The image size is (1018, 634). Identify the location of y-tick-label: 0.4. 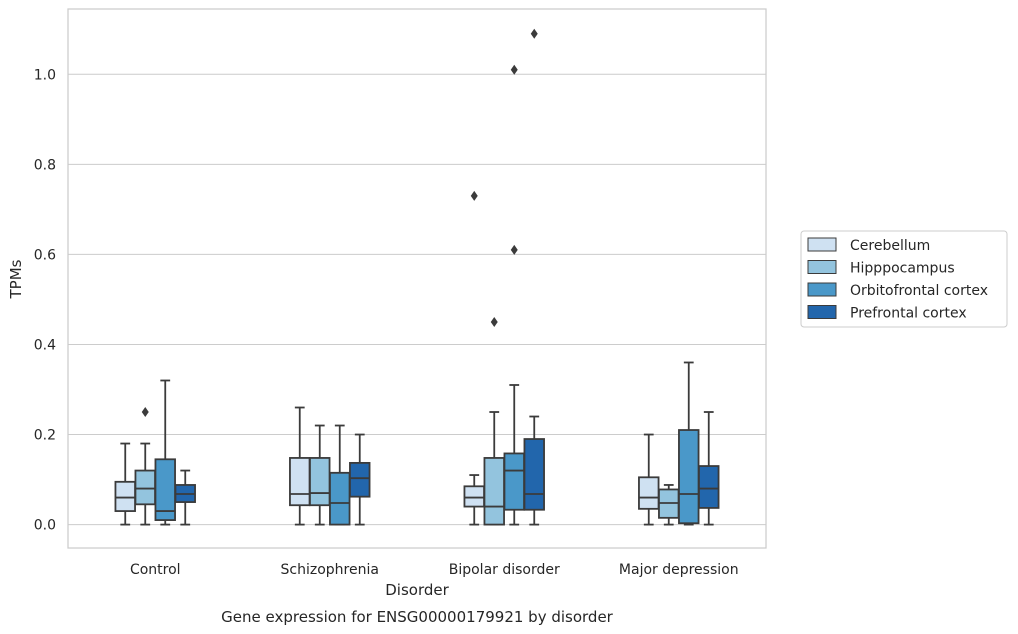
(45, 345).